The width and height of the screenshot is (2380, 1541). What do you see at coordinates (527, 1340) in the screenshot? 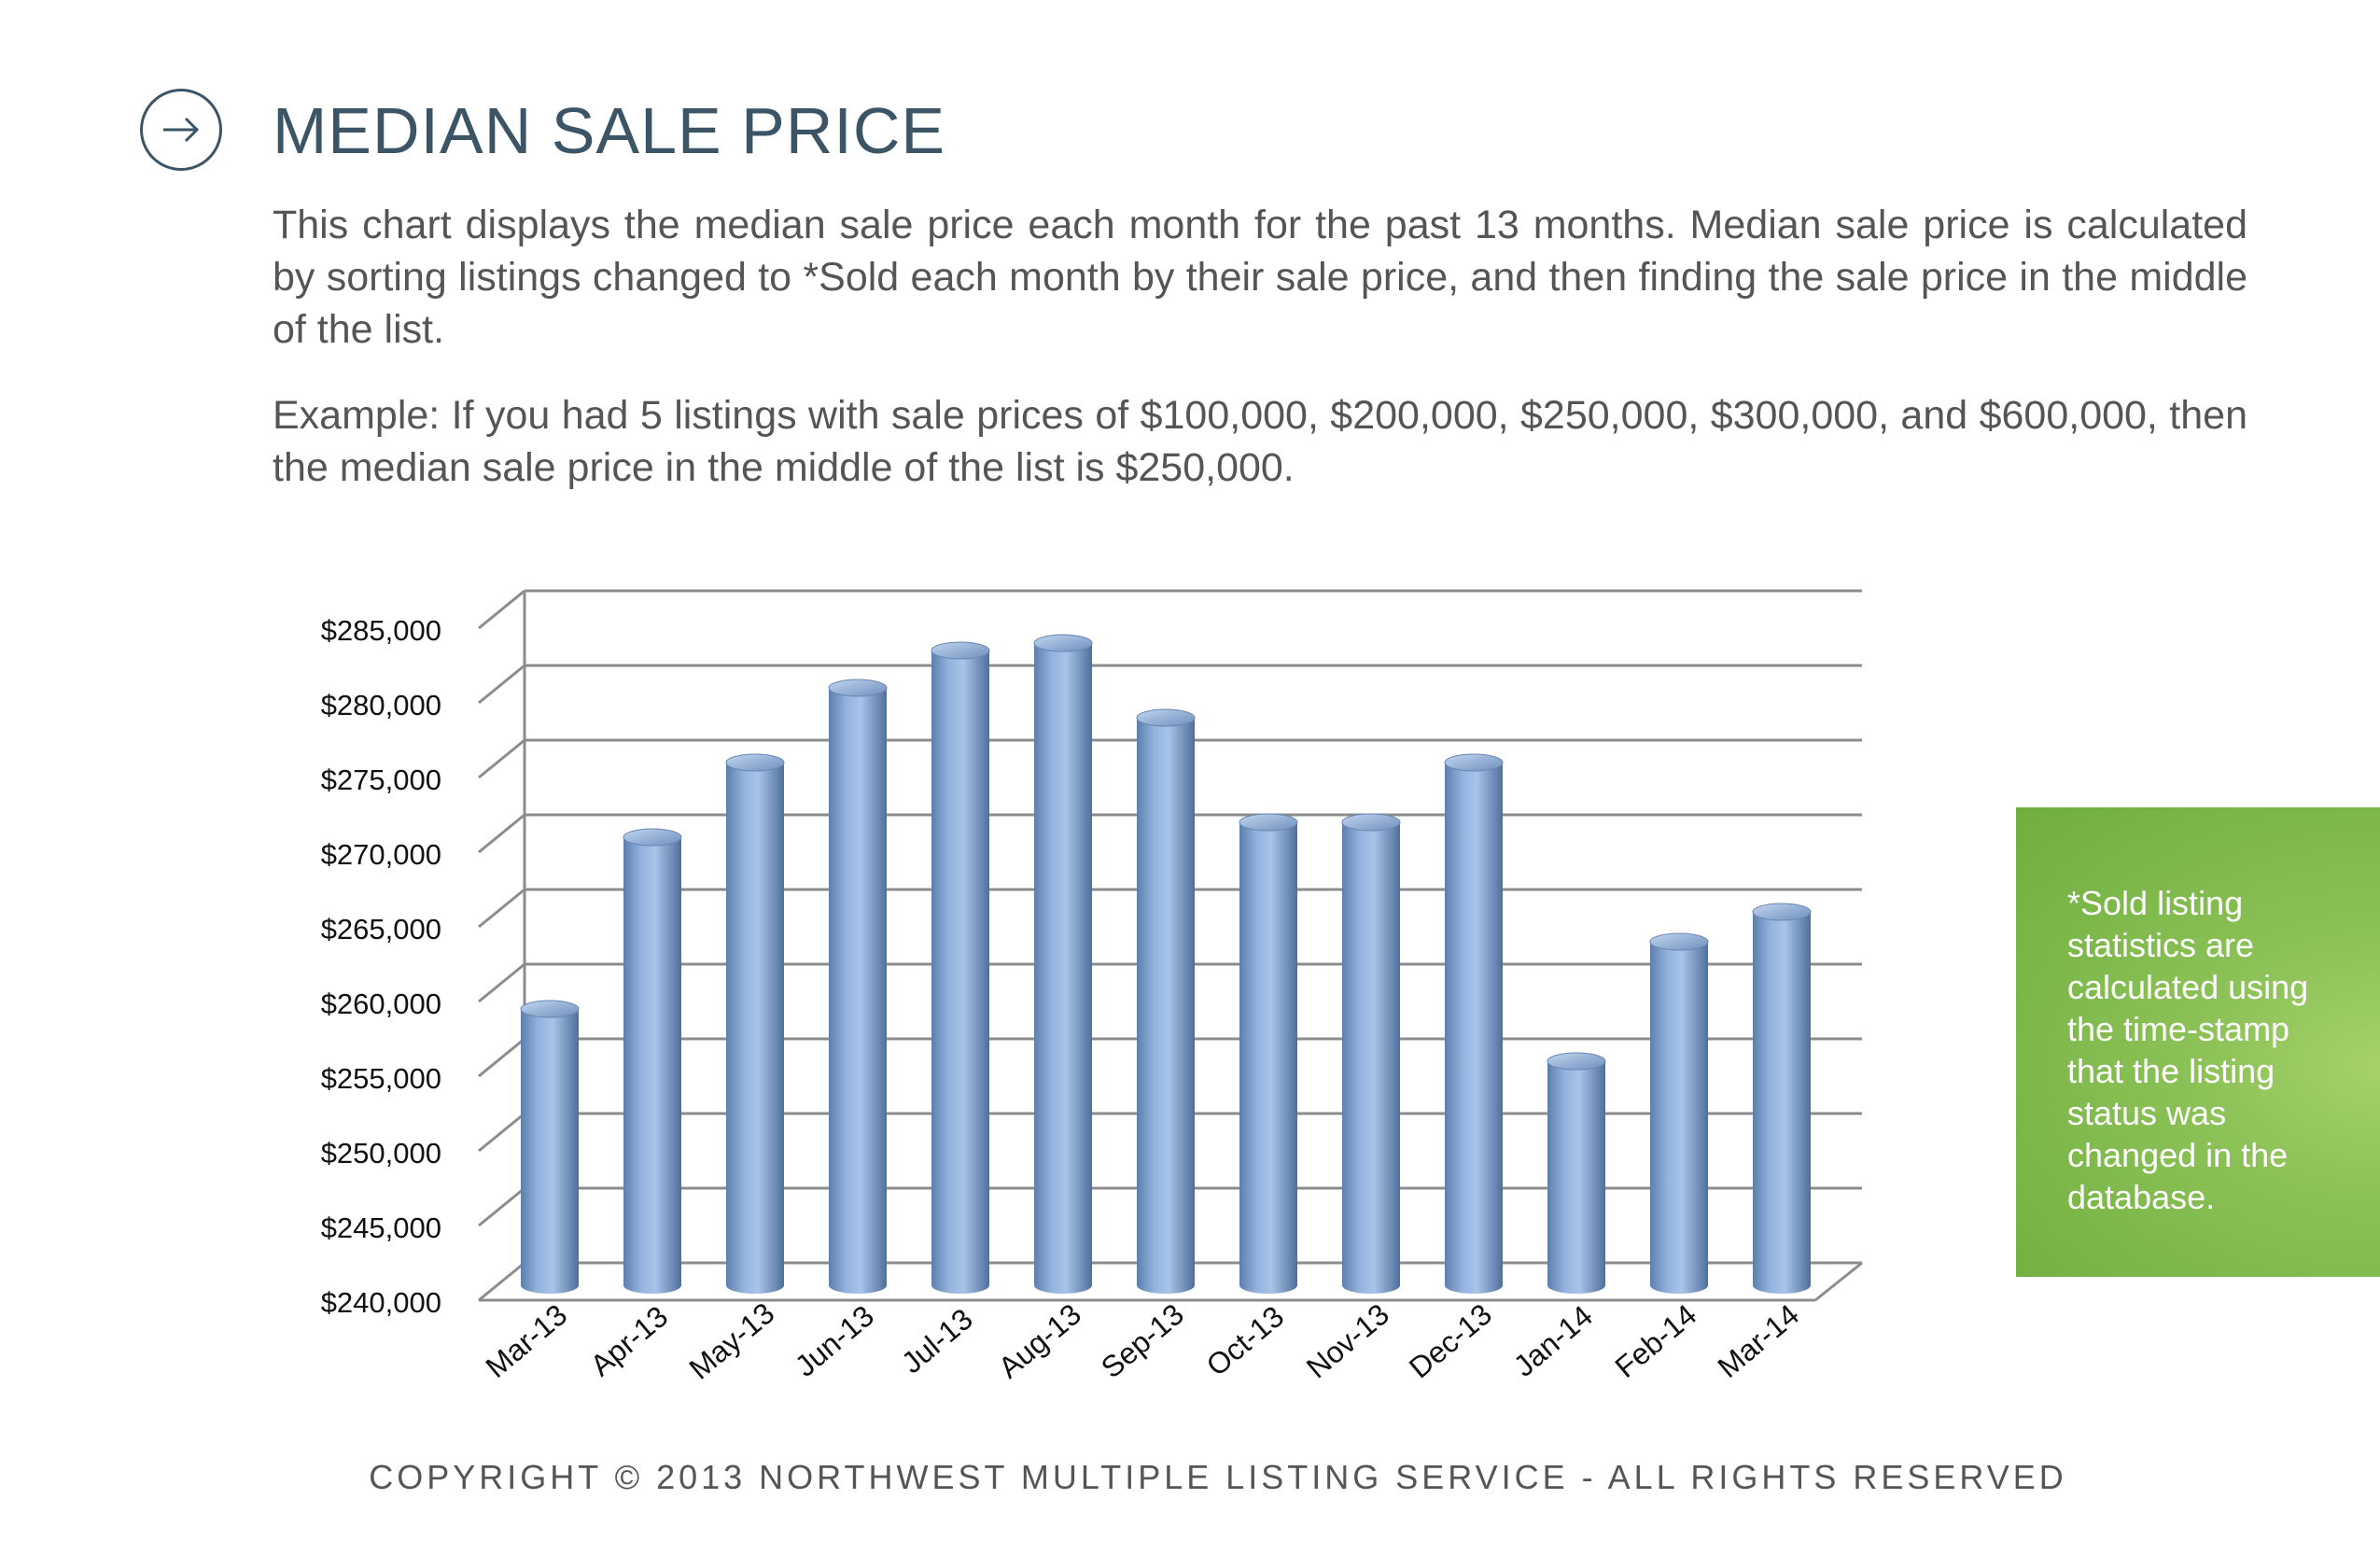
I see `x-tick-label: Mar-13` at bounding box center [527, 1340].